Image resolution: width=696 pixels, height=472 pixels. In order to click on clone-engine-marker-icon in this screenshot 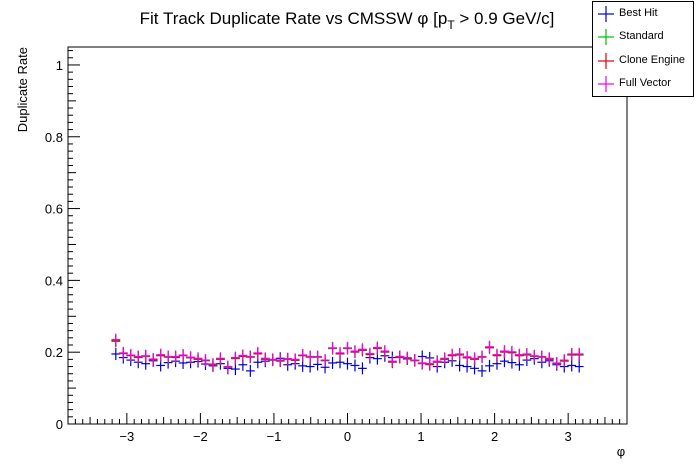, I will do `click(606, 61)`.